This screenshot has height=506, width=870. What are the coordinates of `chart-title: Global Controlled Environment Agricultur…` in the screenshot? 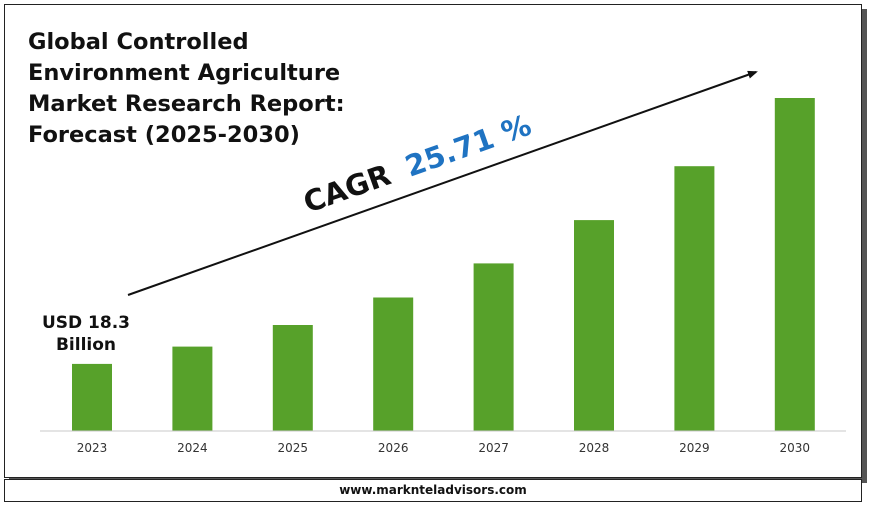 It's located at (208, 89).